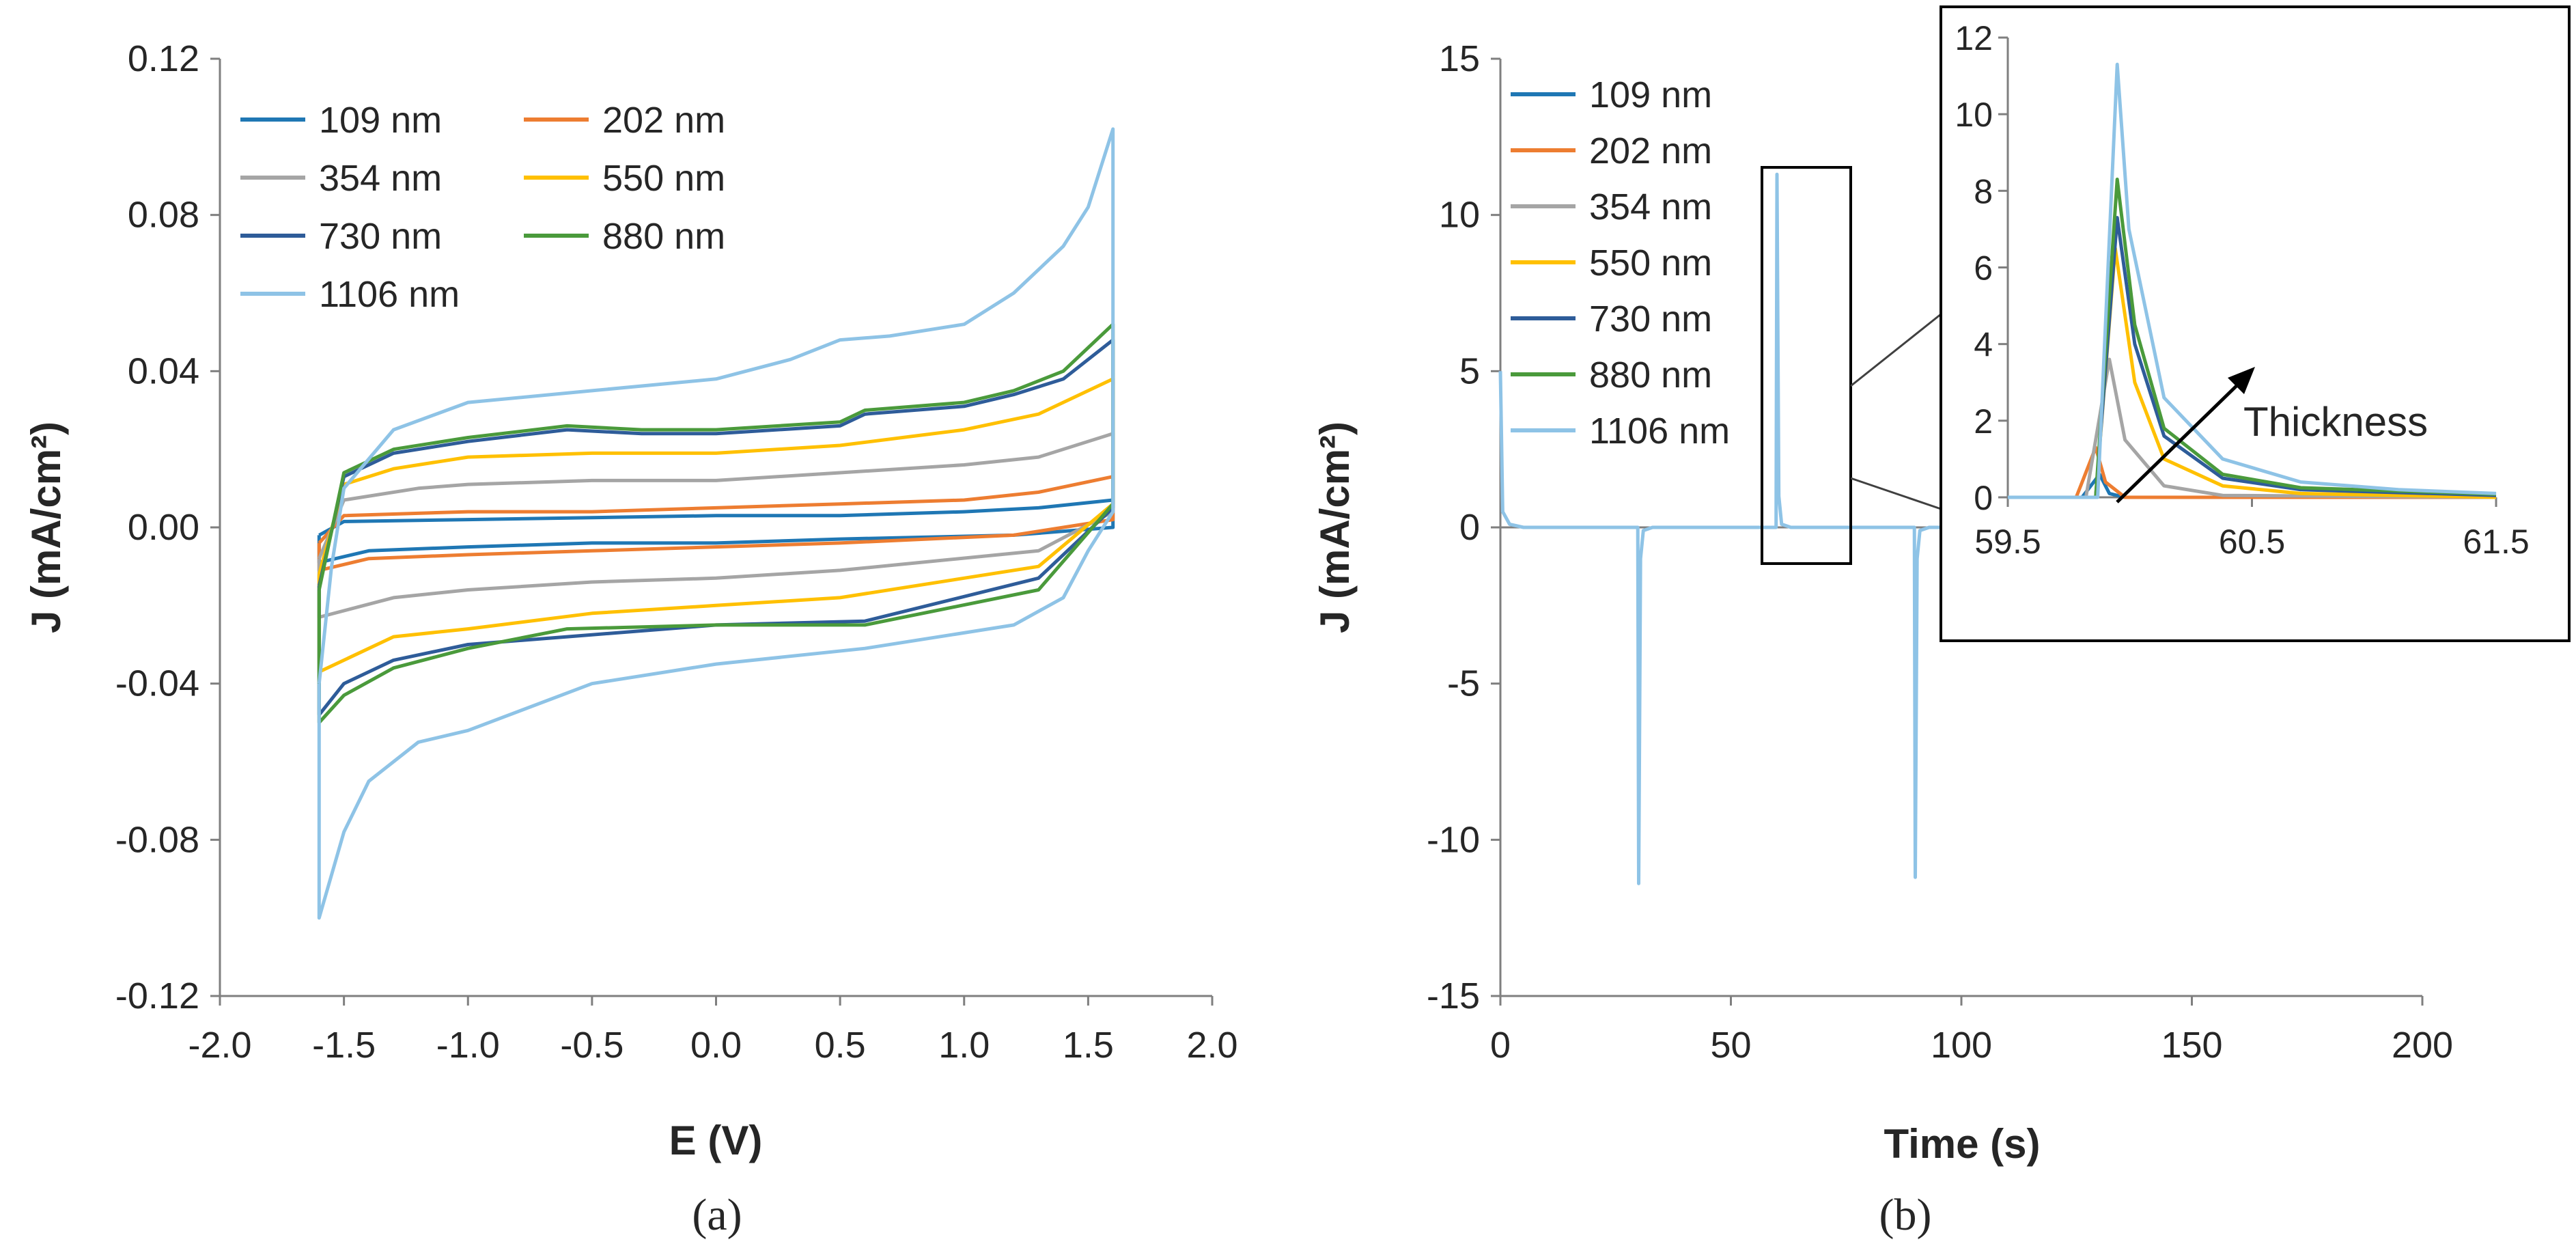  Describe the element at coordinates (716, 1140) in the screenshot. I see `panel-a-xlabel: E (V)` at that location.